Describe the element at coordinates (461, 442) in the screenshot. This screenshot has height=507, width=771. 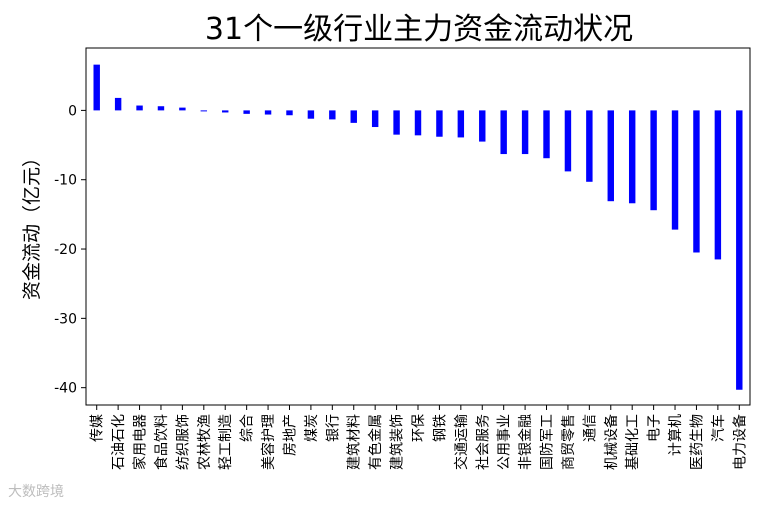
I see `x-tick-label: 交通运输` at that location.